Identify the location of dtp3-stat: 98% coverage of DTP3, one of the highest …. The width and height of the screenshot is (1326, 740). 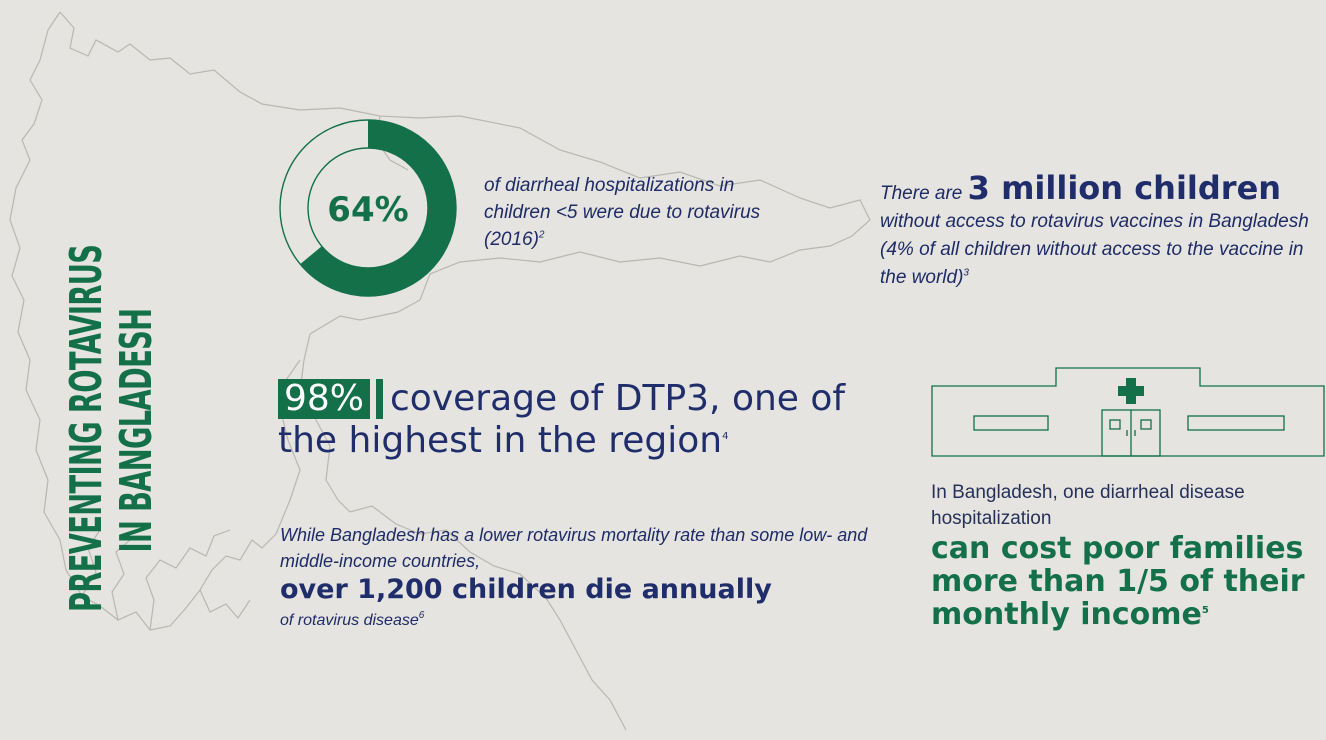
(588, 420).